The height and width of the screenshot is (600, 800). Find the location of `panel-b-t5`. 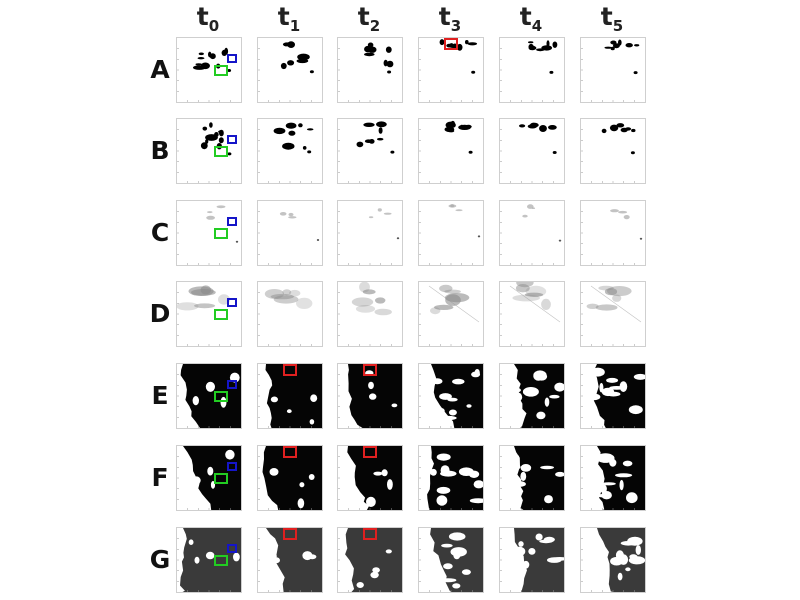

panel-b-t5 is located at coordinates (613, 151).